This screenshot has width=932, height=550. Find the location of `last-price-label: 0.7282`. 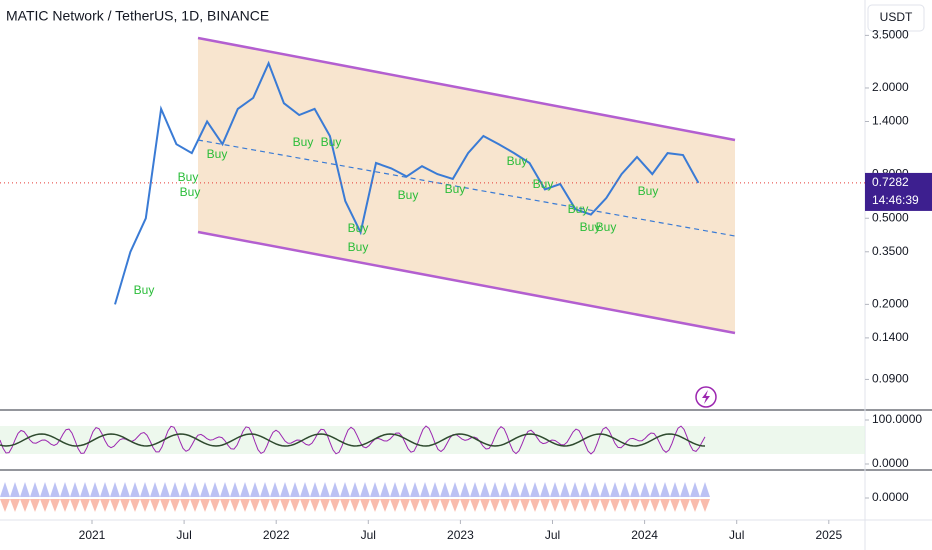

last-price-label: 0.7282 is located at coordinates (890, 182).